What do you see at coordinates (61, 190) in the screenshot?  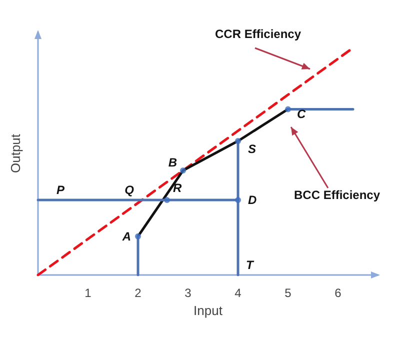 I see `annotation: P` at bounding box center [61, 190].